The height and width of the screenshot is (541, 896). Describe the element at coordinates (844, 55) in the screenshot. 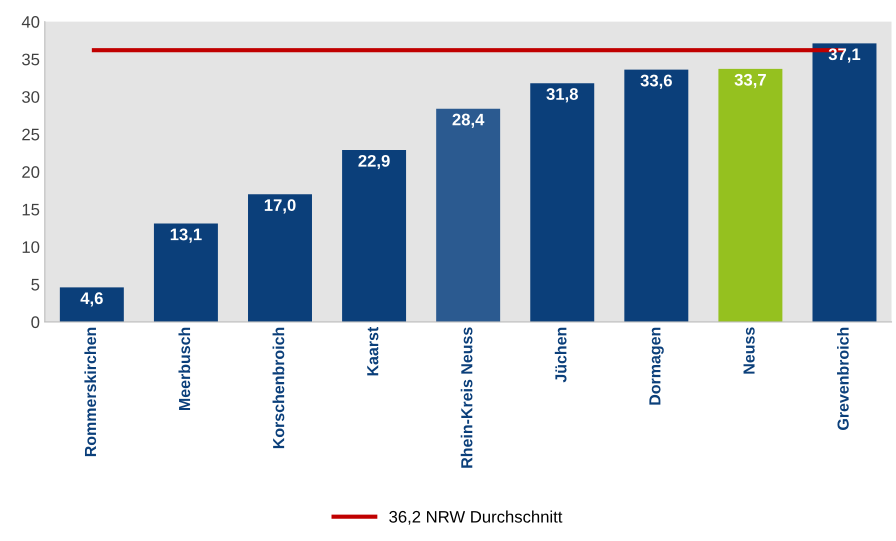

I see `data-label: 37,1` at that location.